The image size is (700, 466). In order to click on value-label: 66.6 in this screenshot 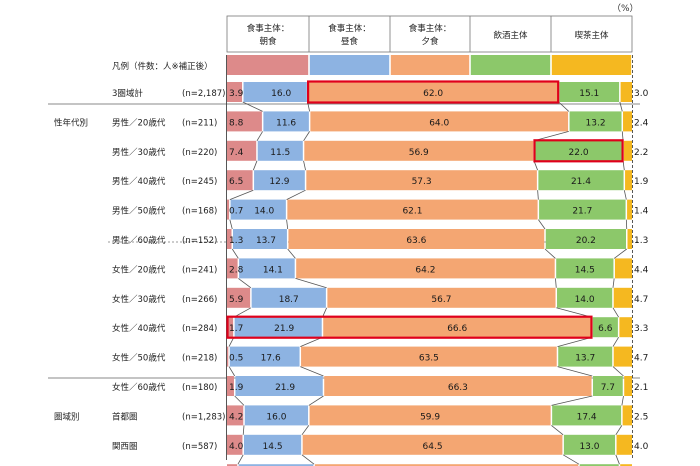, I will do `click(457, 329)`.